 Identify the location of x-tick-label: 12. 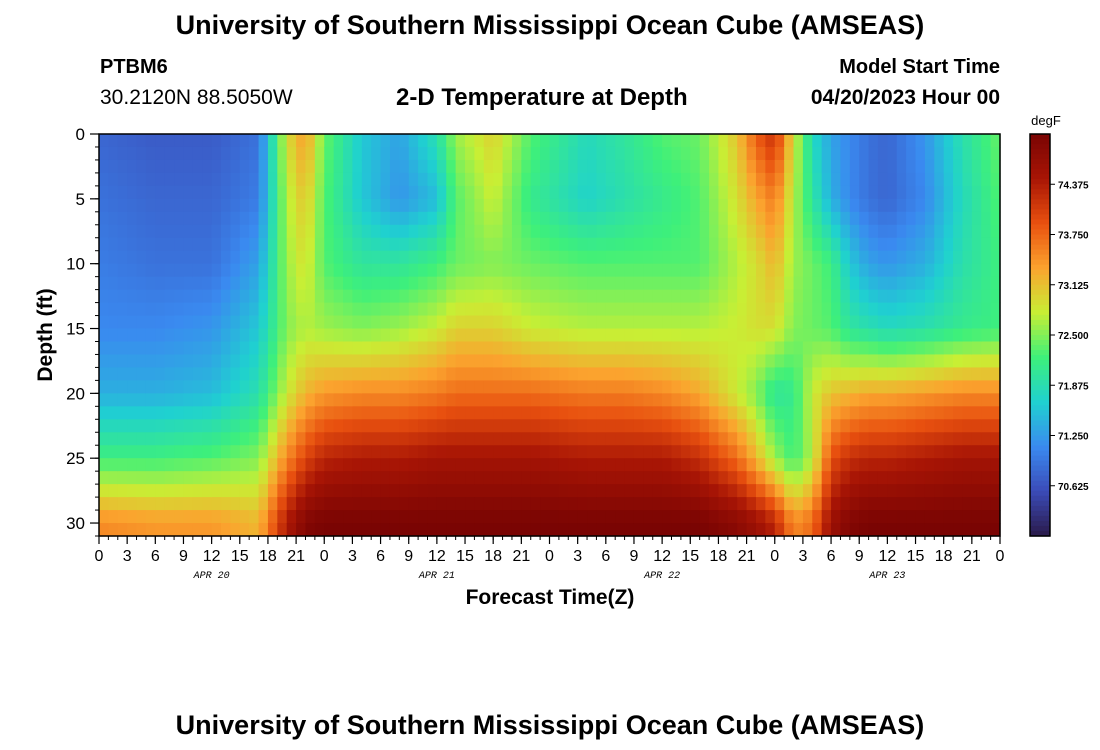
(212, 556).